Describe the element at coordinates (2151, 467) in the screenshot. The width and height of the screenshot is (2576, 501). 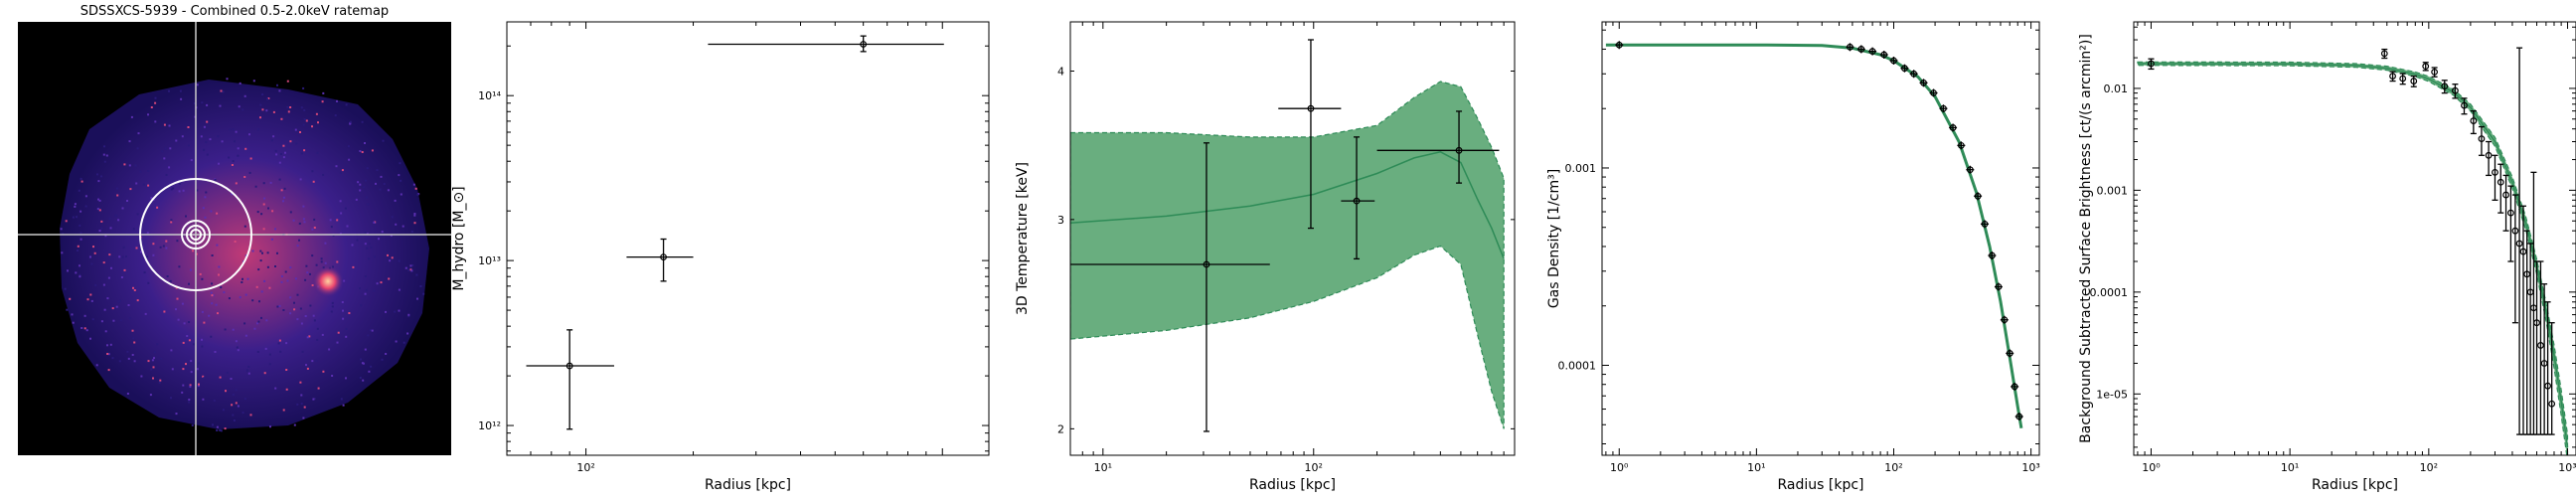
I see `x-tick-label: 10⁰` at that location.